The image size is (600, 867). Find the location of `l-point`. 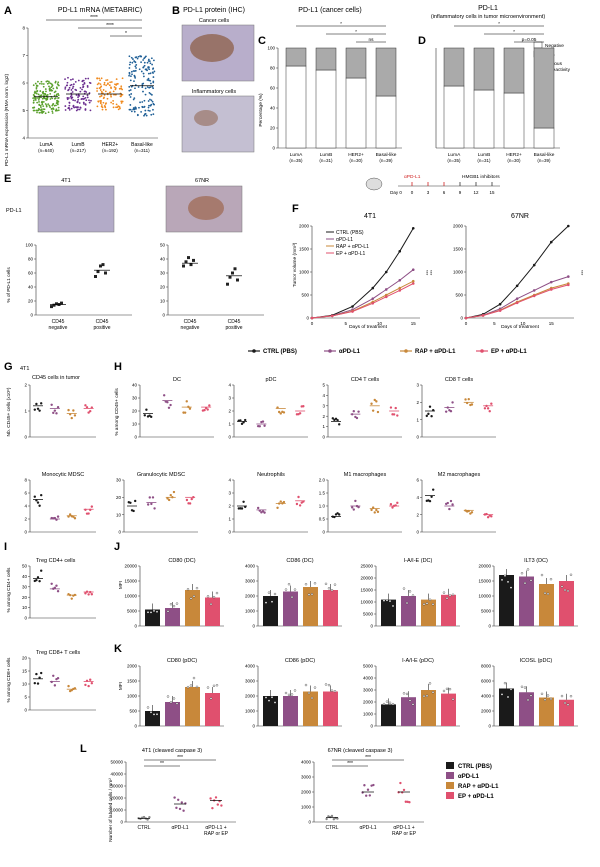

l-point is located at coordinates (147, 819).